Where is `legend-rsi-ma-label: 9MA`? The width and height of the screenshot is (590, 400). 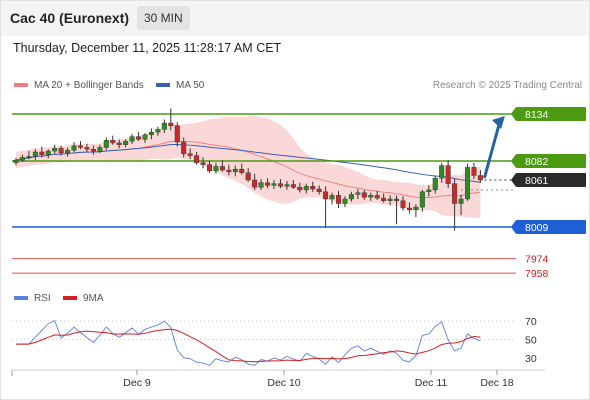
legend-rsi-ma-label: 9MA is located at coordinates (93, 298).